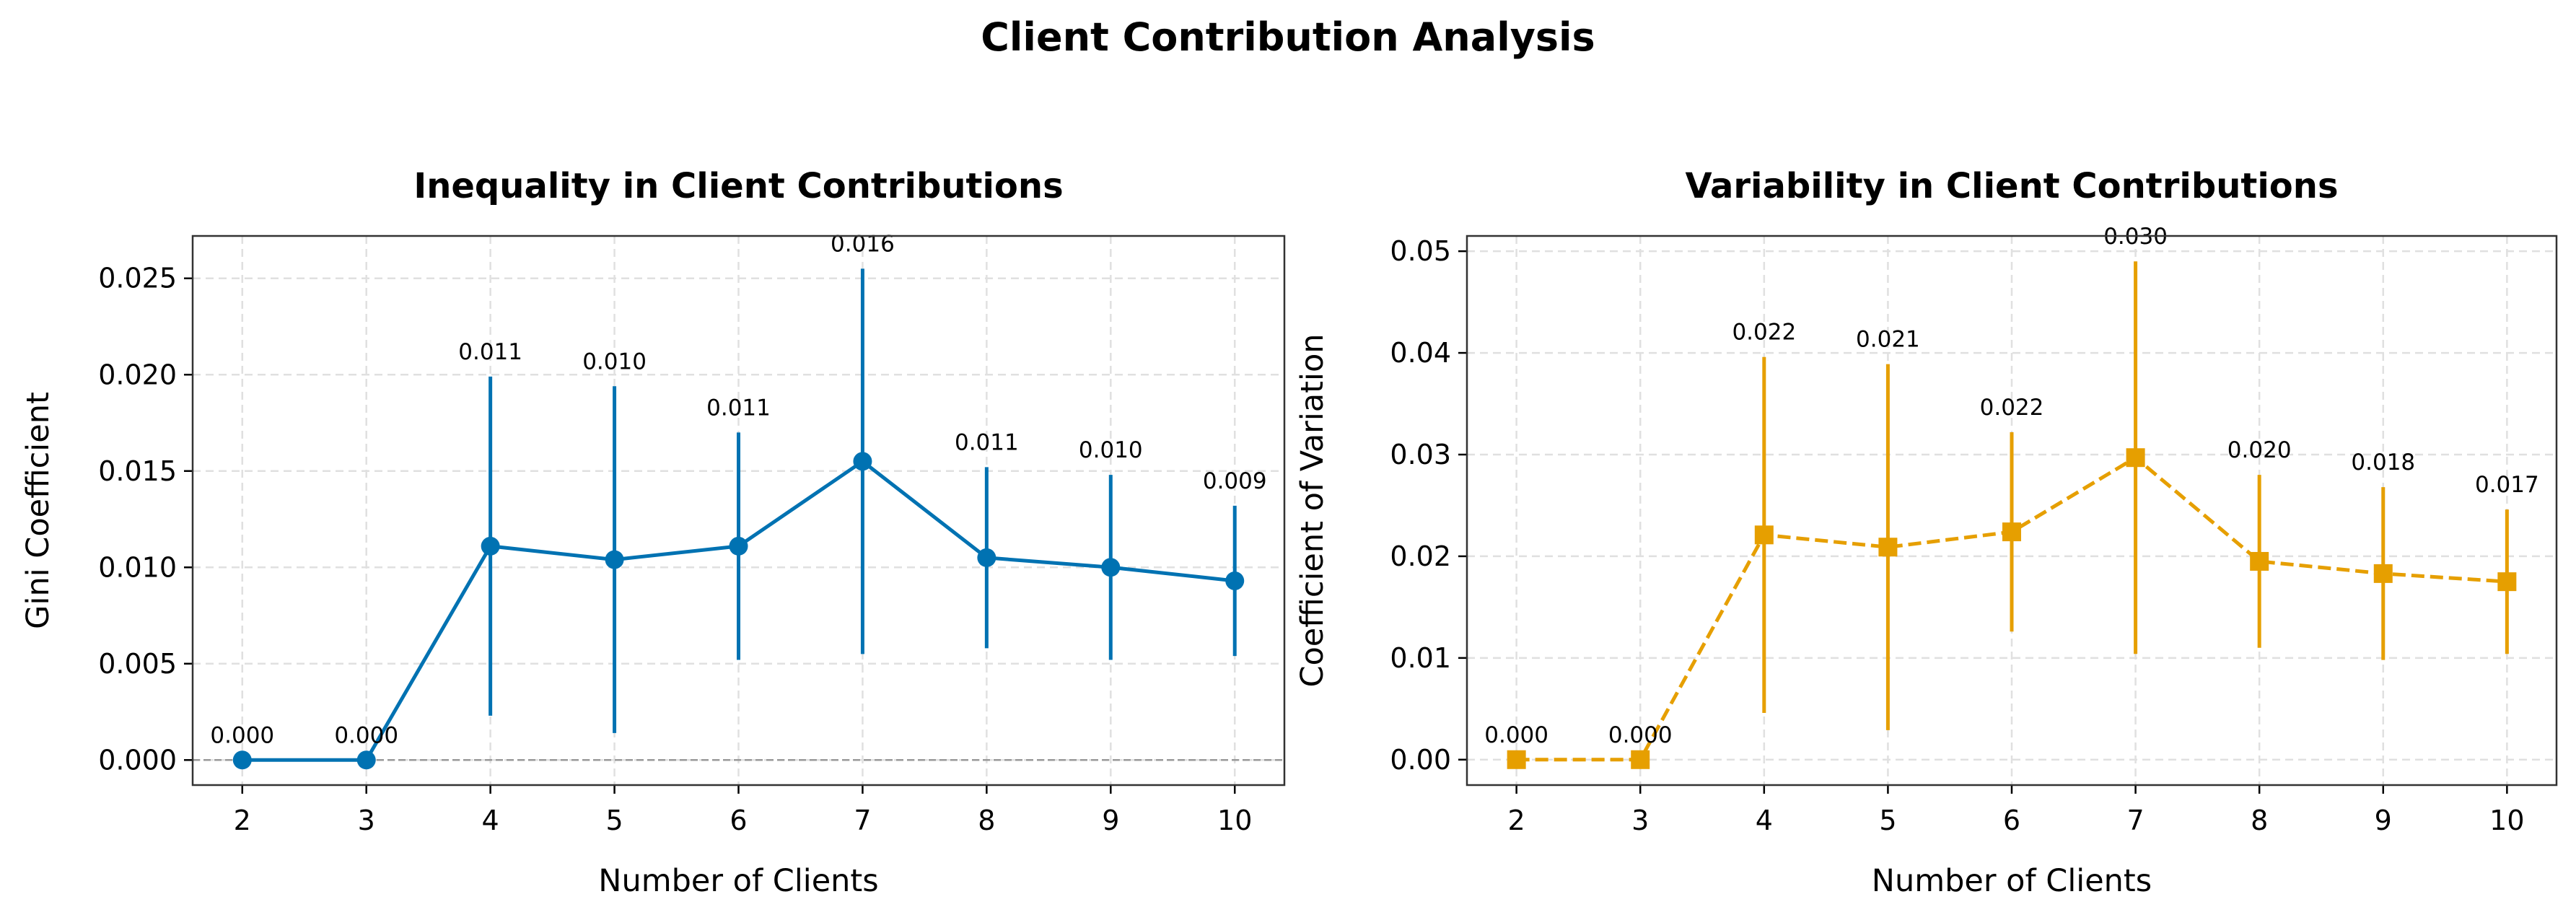 The height and width of the screenshot is (920, 2576). Describe the element at coordinates (1234, 820) in the screenshot. I see `gini-x-tick-label: 10` at that location.